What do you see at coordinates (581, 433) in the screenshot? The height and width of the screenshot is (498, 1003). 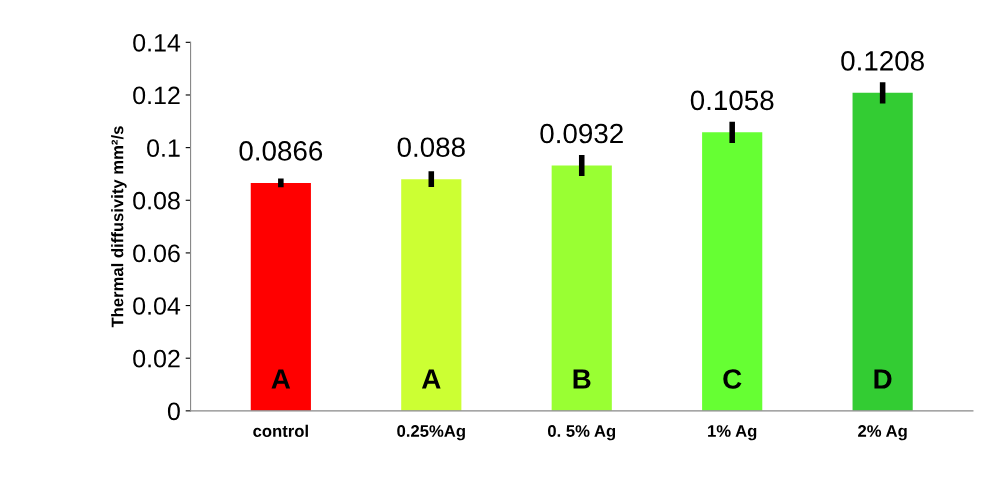 I see `x-tick-label: 0. 5% Ag` at bounding box center [581, 433].